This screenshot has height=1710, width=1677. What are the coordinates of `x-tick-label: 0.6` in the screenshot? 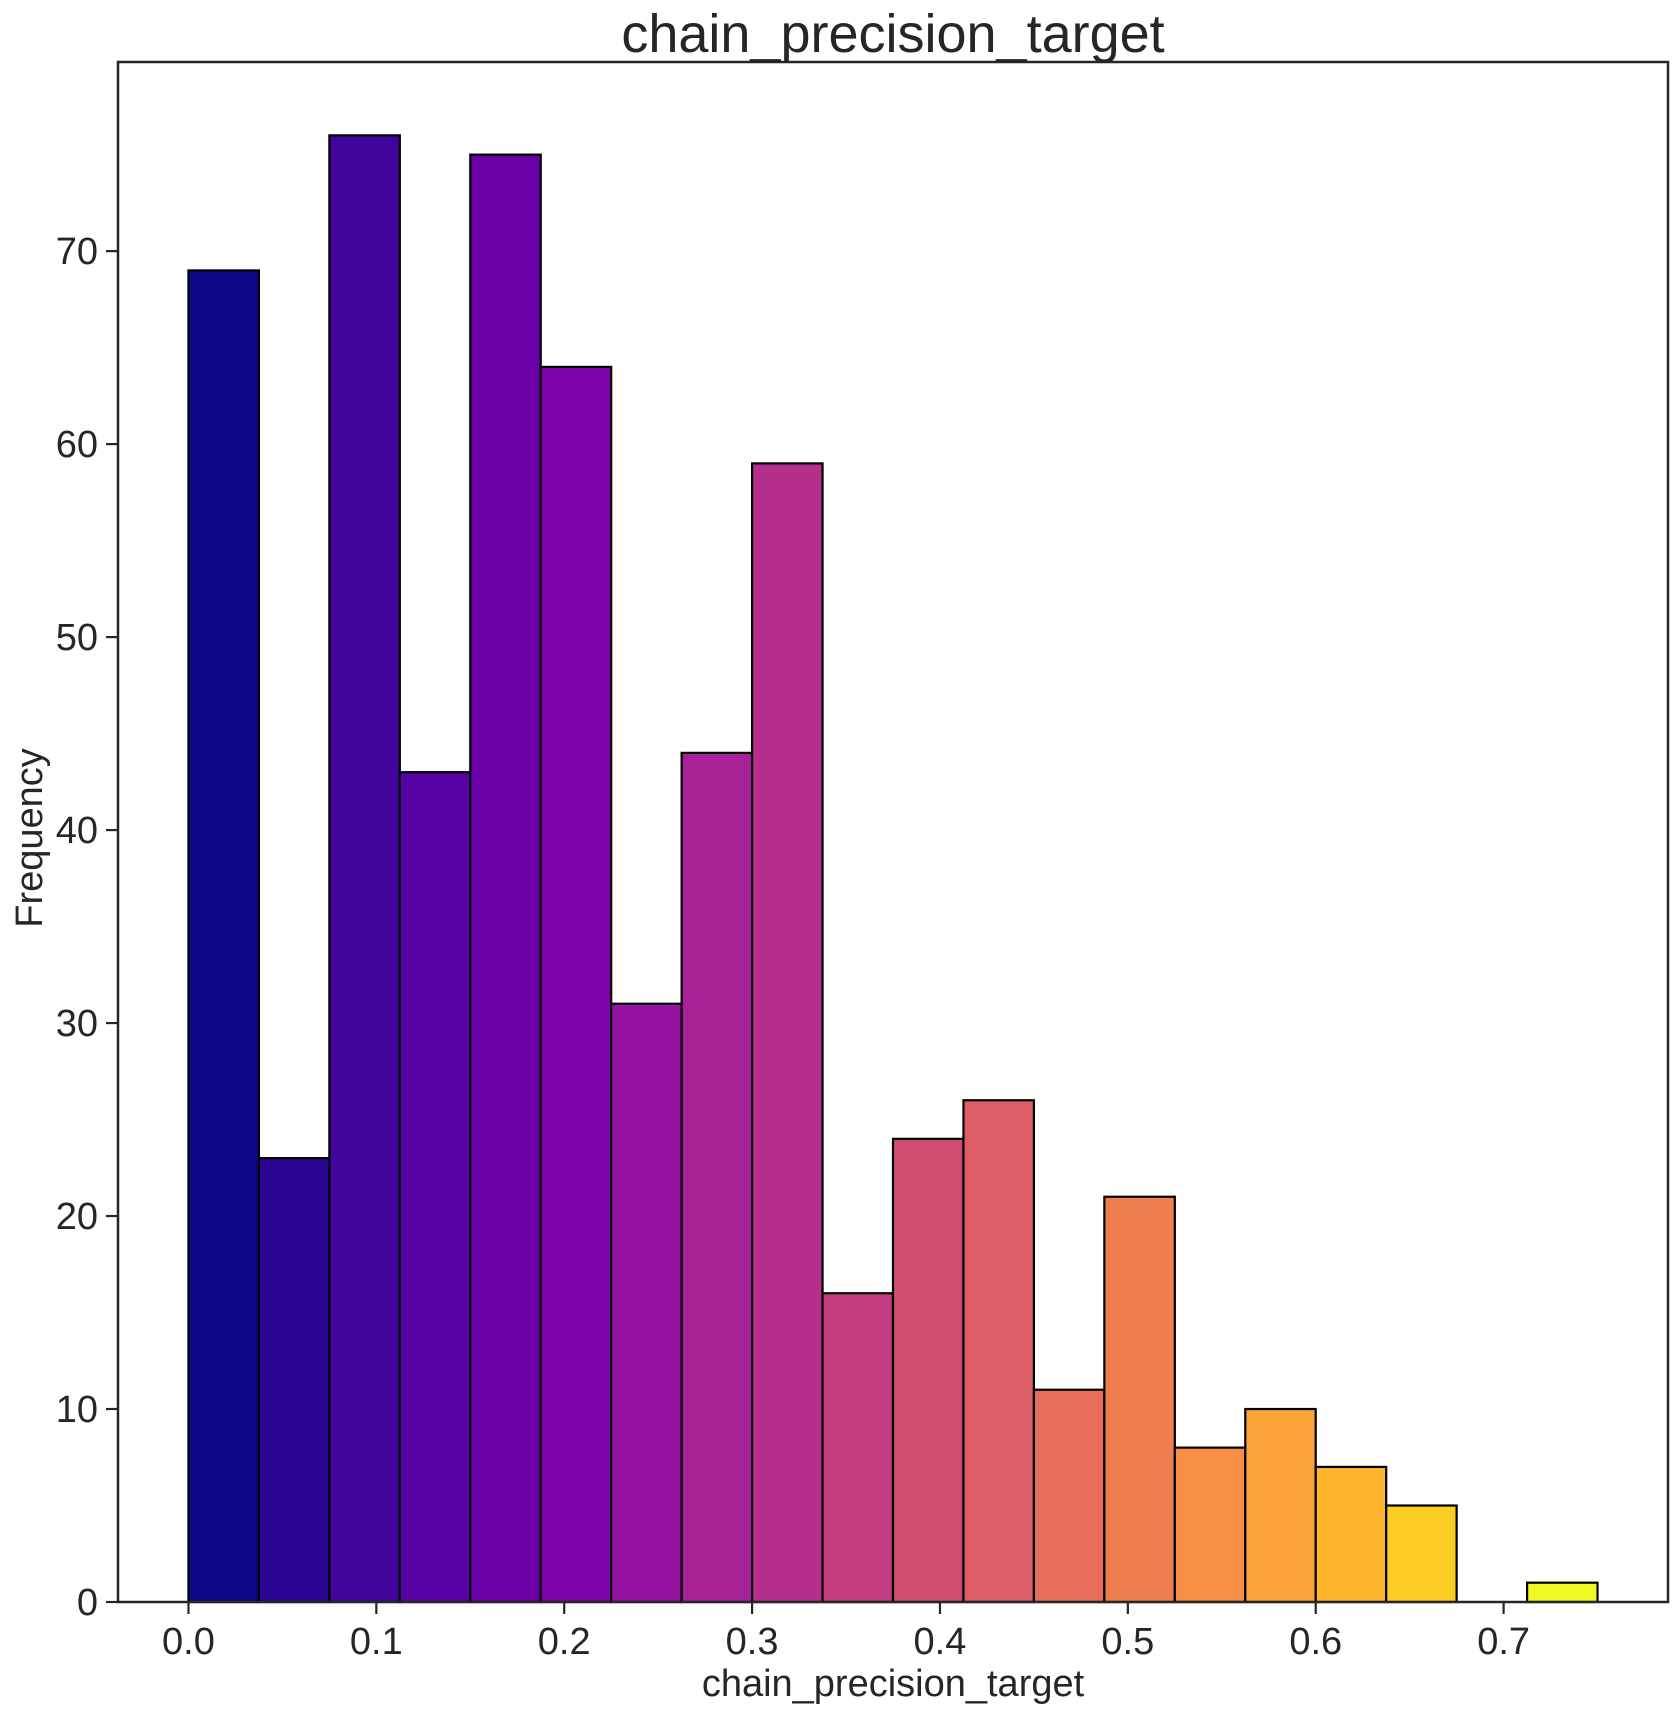 It's located at (1315, 1642).